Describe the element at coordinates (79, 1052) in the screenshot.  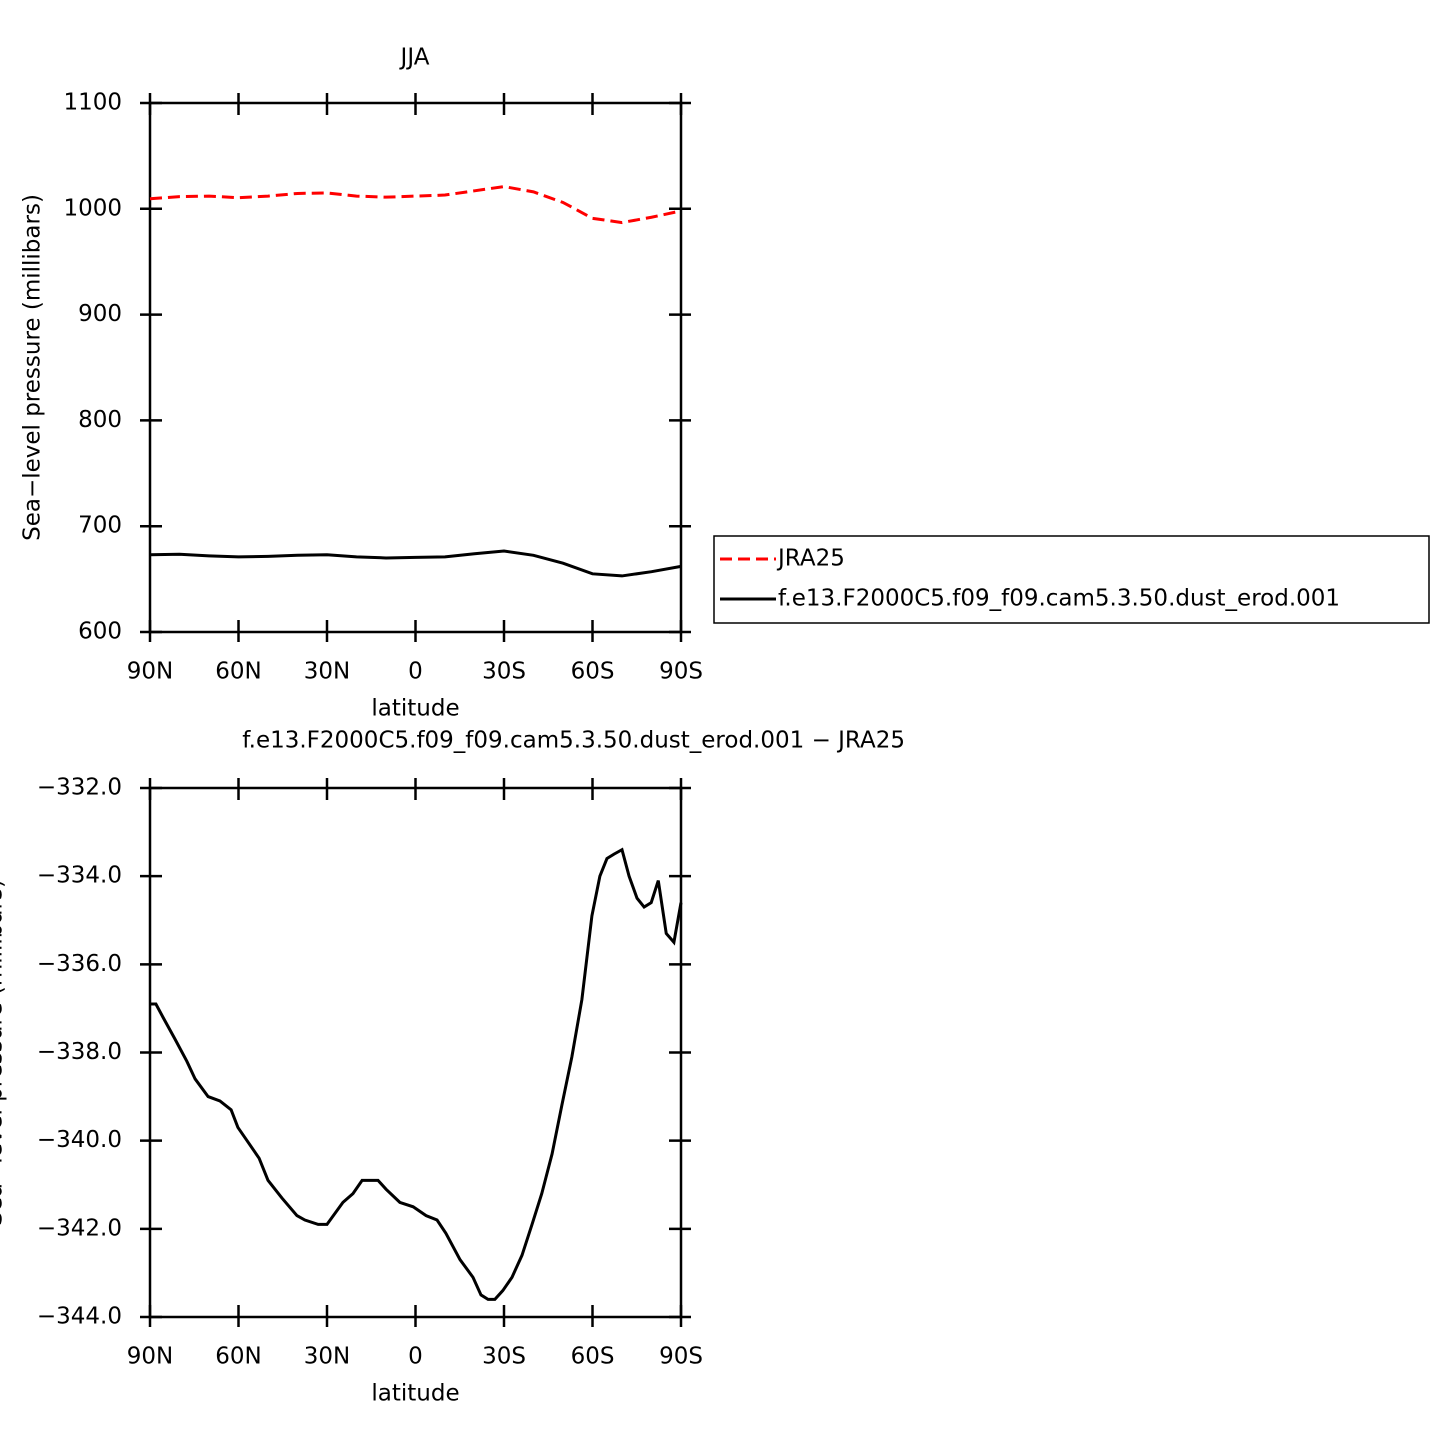
I see `y-tick-label: −338.0` at that location.